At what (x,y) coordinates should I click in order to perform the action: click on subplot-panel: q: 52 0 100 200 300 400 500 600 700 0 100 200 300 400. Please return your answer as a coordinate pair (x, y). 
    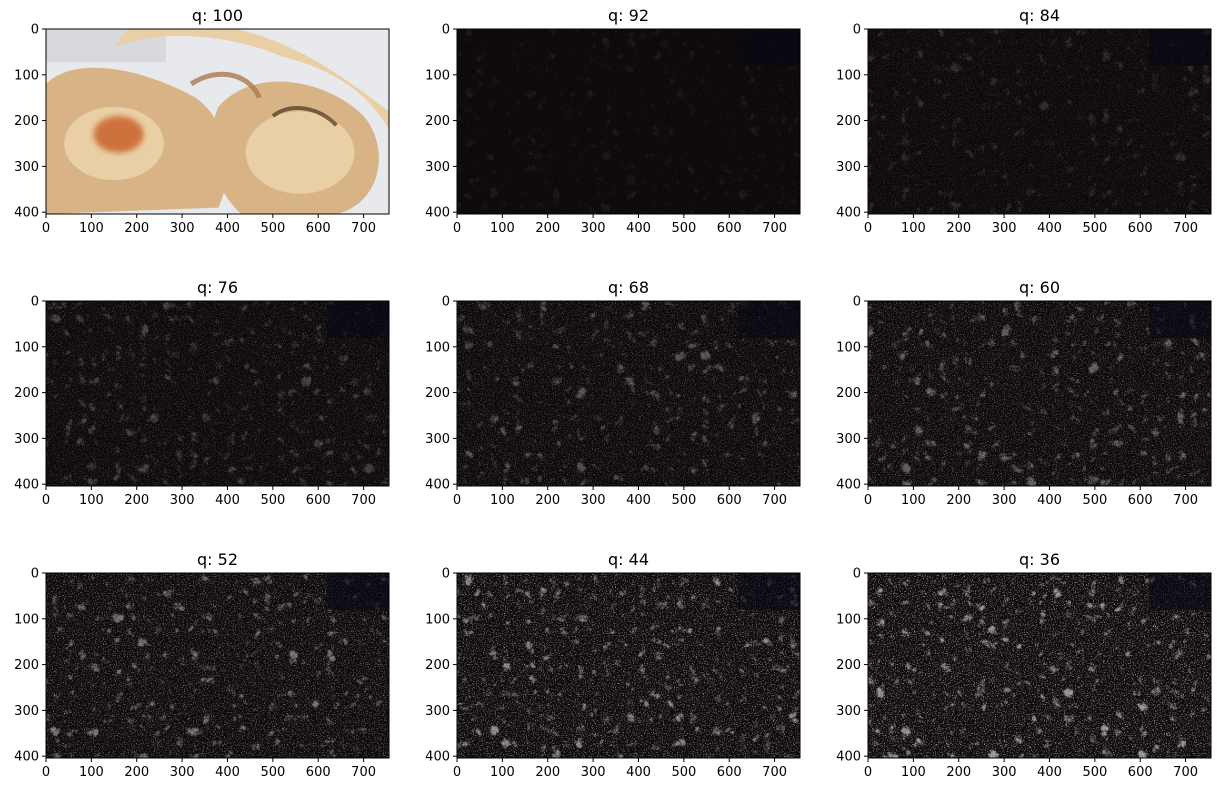
    Looking at the image, I should click on (202, 665).